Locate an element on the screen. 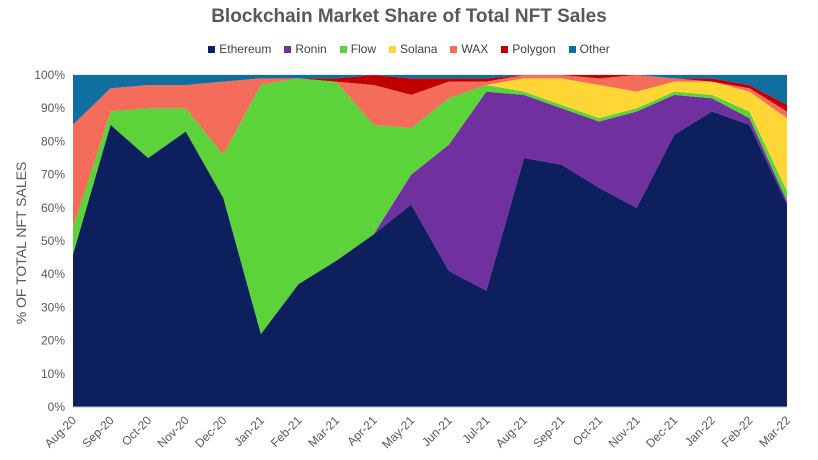 This screenshot has height=460, width=818. x-tick-label: Aug-20 is located at coordinates (60, 431).